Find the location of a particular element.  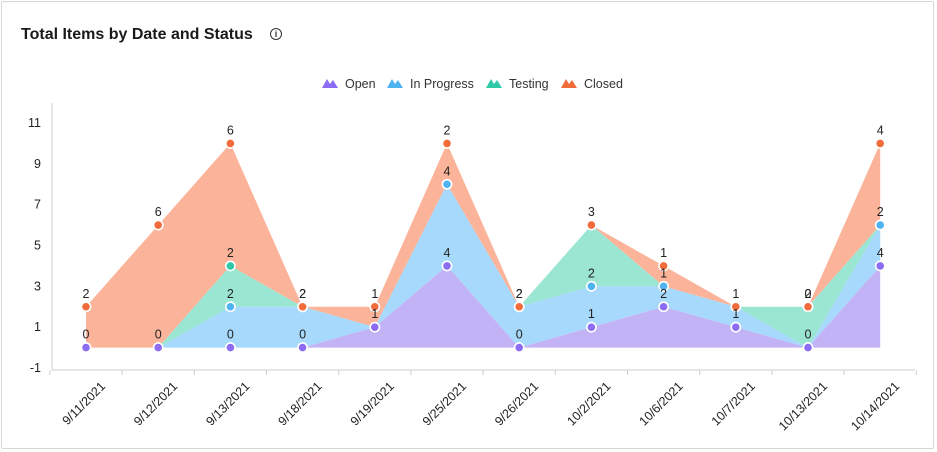

x-tick-label: 9/25/2021 is located at coordinates (444, 403).